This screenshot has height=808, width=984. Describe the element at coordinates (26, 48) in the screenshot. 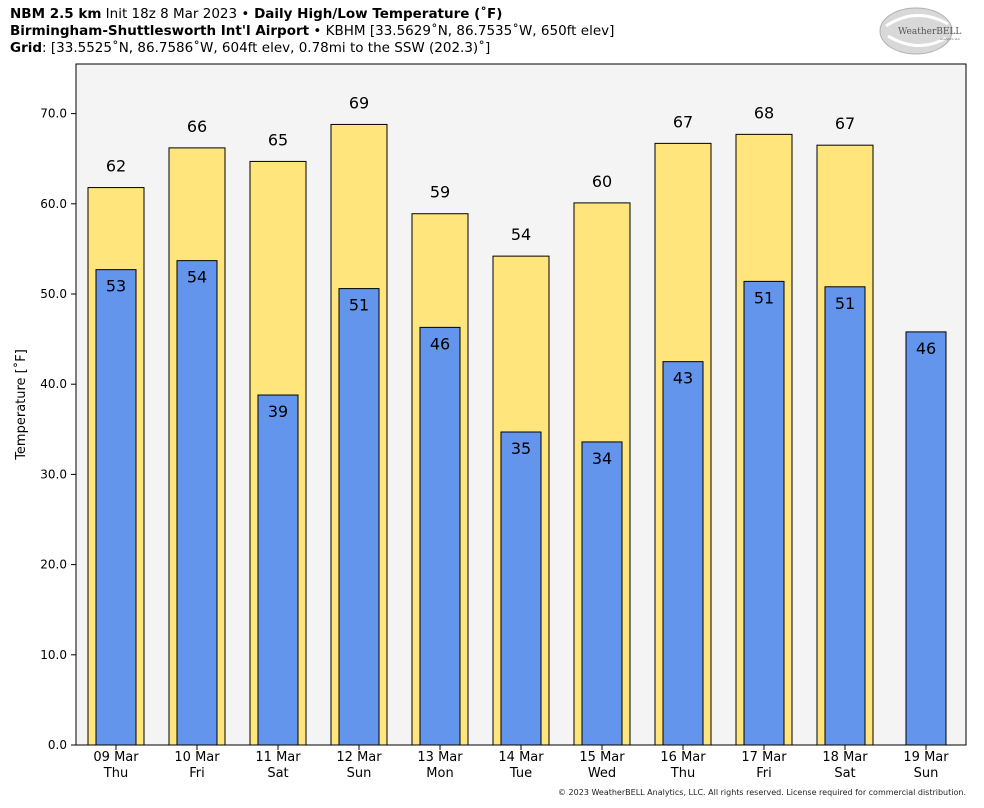

I see `grid-label: Grid` at that location.